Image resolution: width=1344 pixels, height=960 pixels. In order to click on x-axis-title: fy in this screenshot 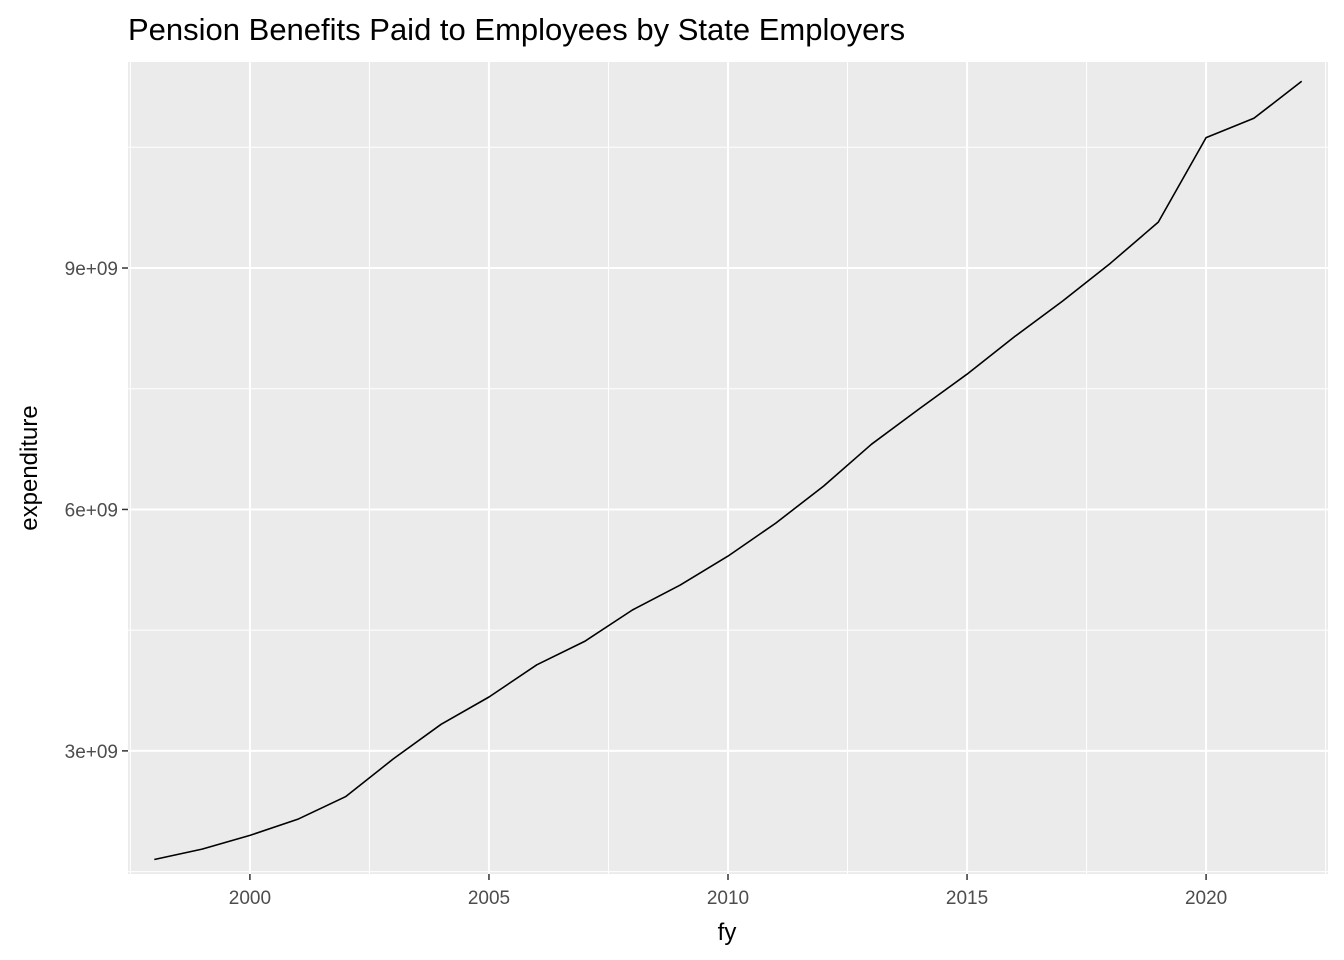, I will do `click(727, 932)`.